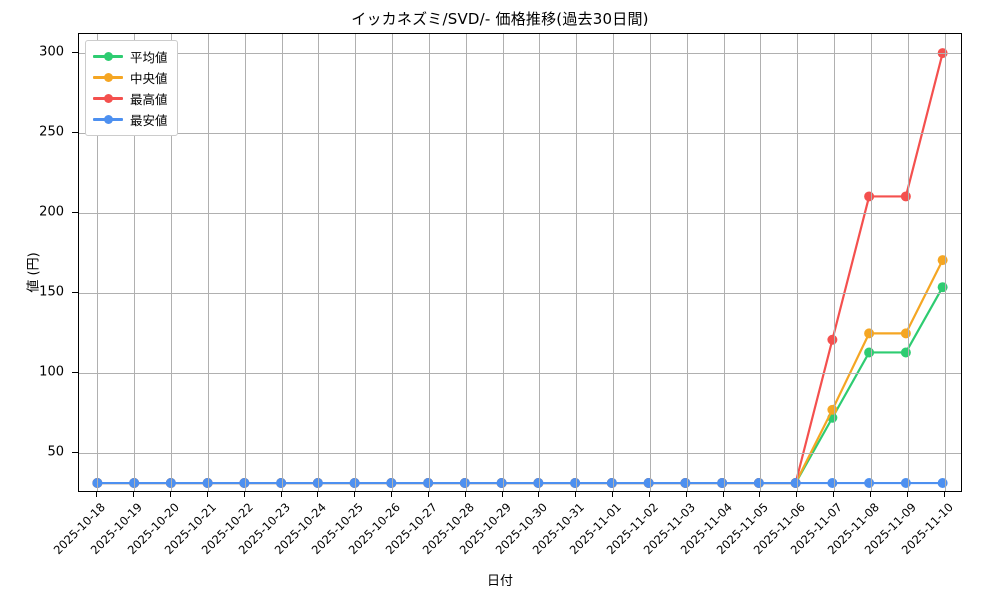 The height and width of the screenshot is (600, 1000). Describe the element at coordinates (55, 452) in the screenshot. I see `y-tick-label: 50` at that location.